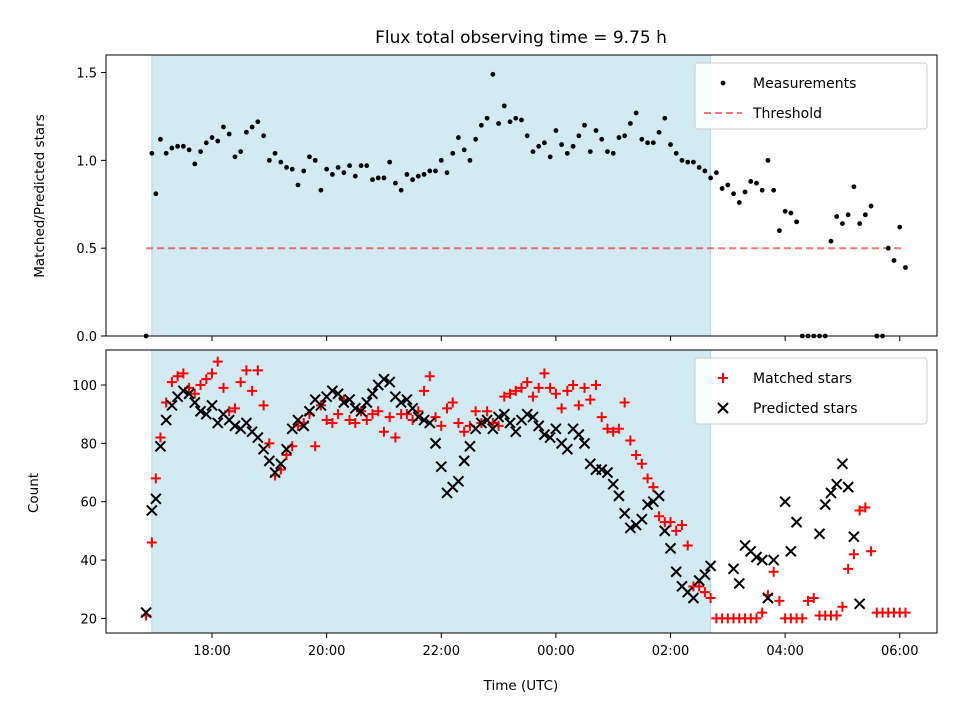 This screenshot has width=960, height=720. I want to click on bottom-y-tick-label: 20, so click(88, 619).